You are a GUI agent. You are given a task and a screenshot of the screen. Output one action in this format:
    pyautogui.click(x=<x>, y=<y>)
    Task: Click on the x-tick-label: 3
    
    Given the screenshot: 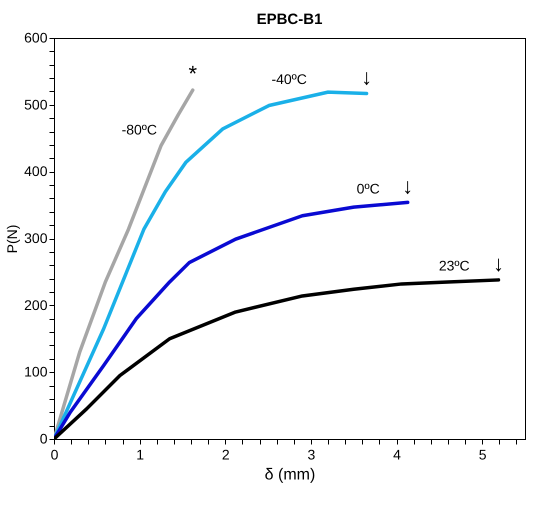 What is the action you would take?
    pyautogui.click(x=312, y=454)
    